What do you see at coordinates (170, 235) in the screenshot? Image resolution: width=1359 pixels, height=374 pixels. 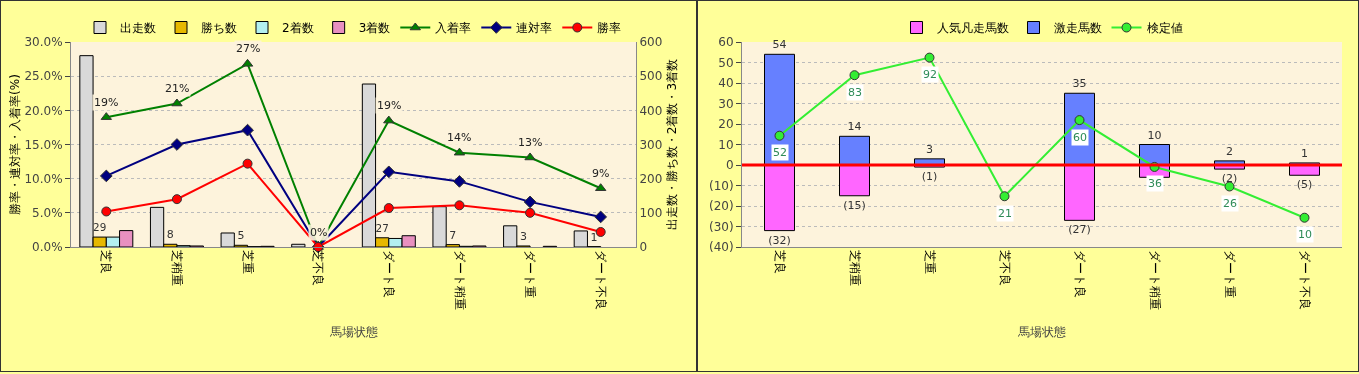 I see `data-label: 8` at bounding box center [170, 235].